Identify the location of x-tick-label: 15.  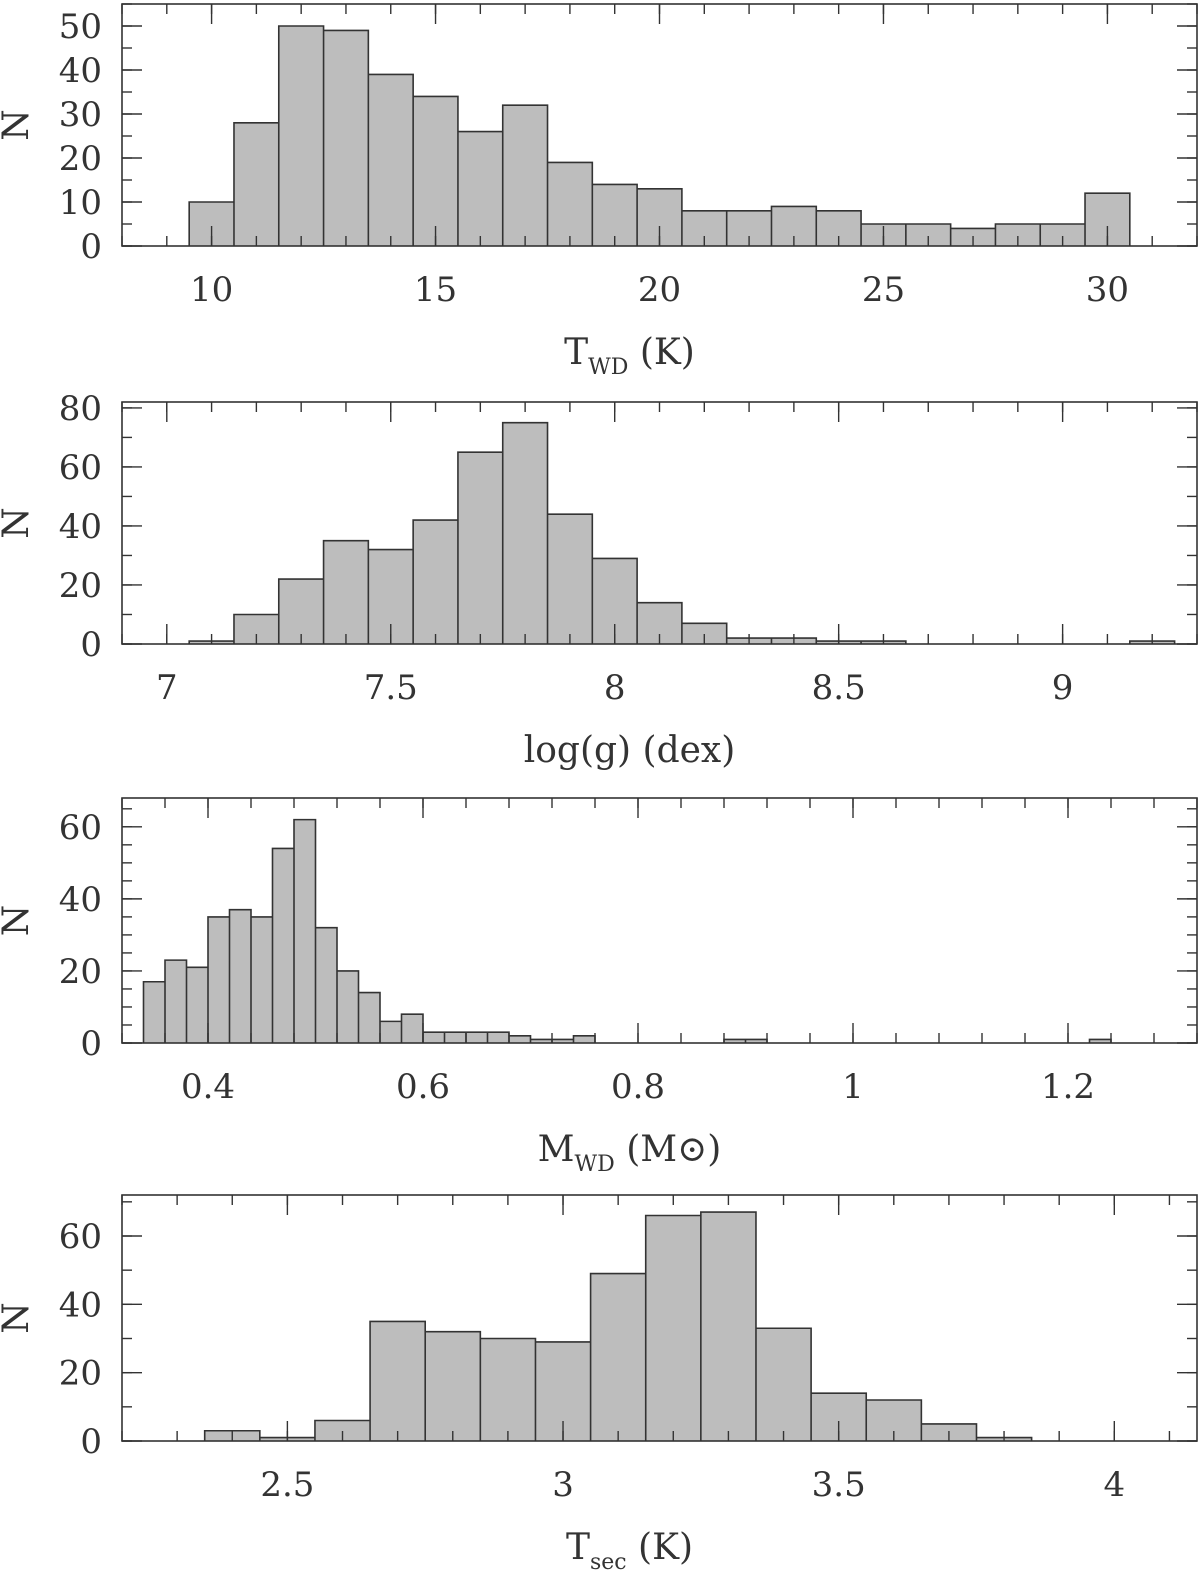
(435, 290).